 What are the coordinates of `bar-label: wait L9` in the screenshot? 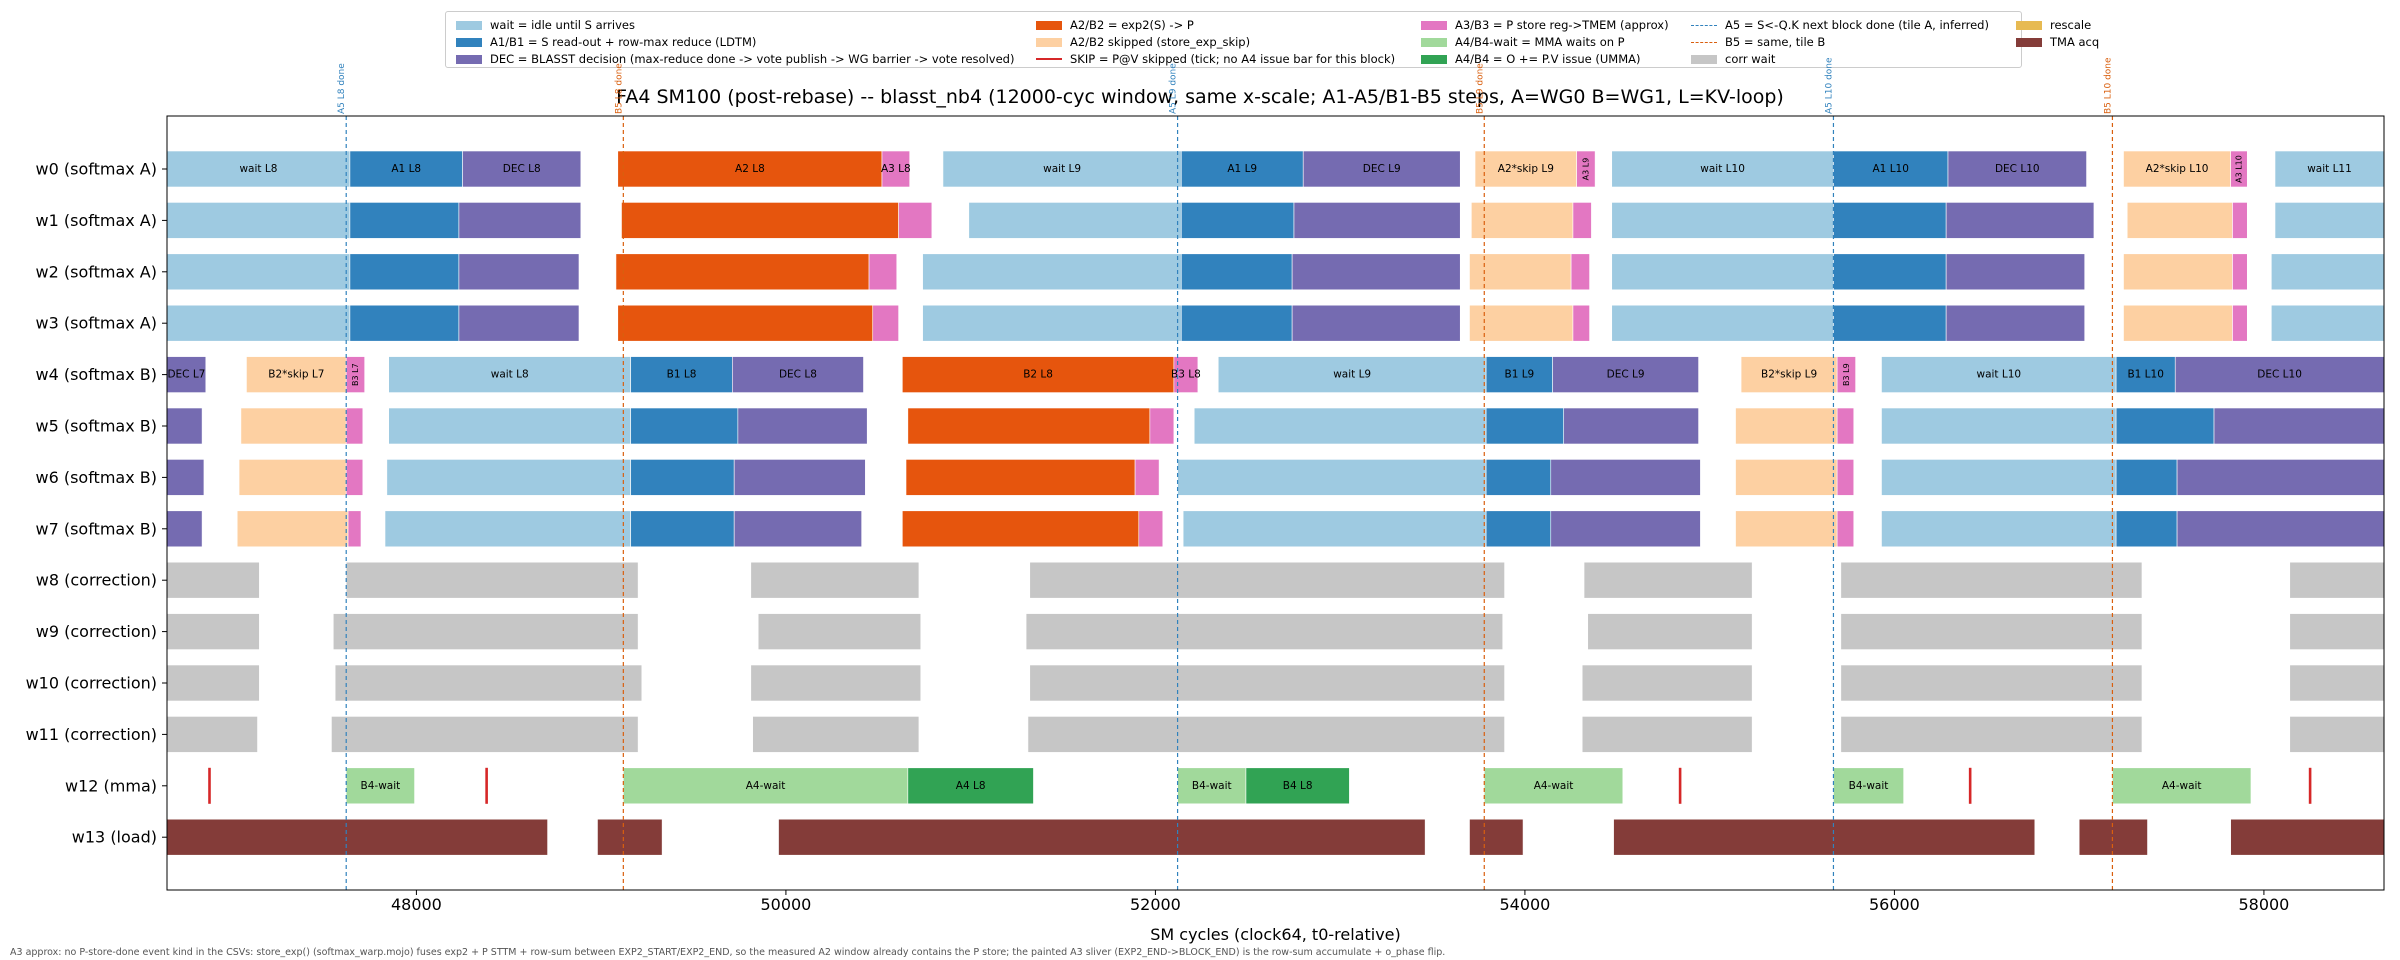 It's located at (1352, 375).